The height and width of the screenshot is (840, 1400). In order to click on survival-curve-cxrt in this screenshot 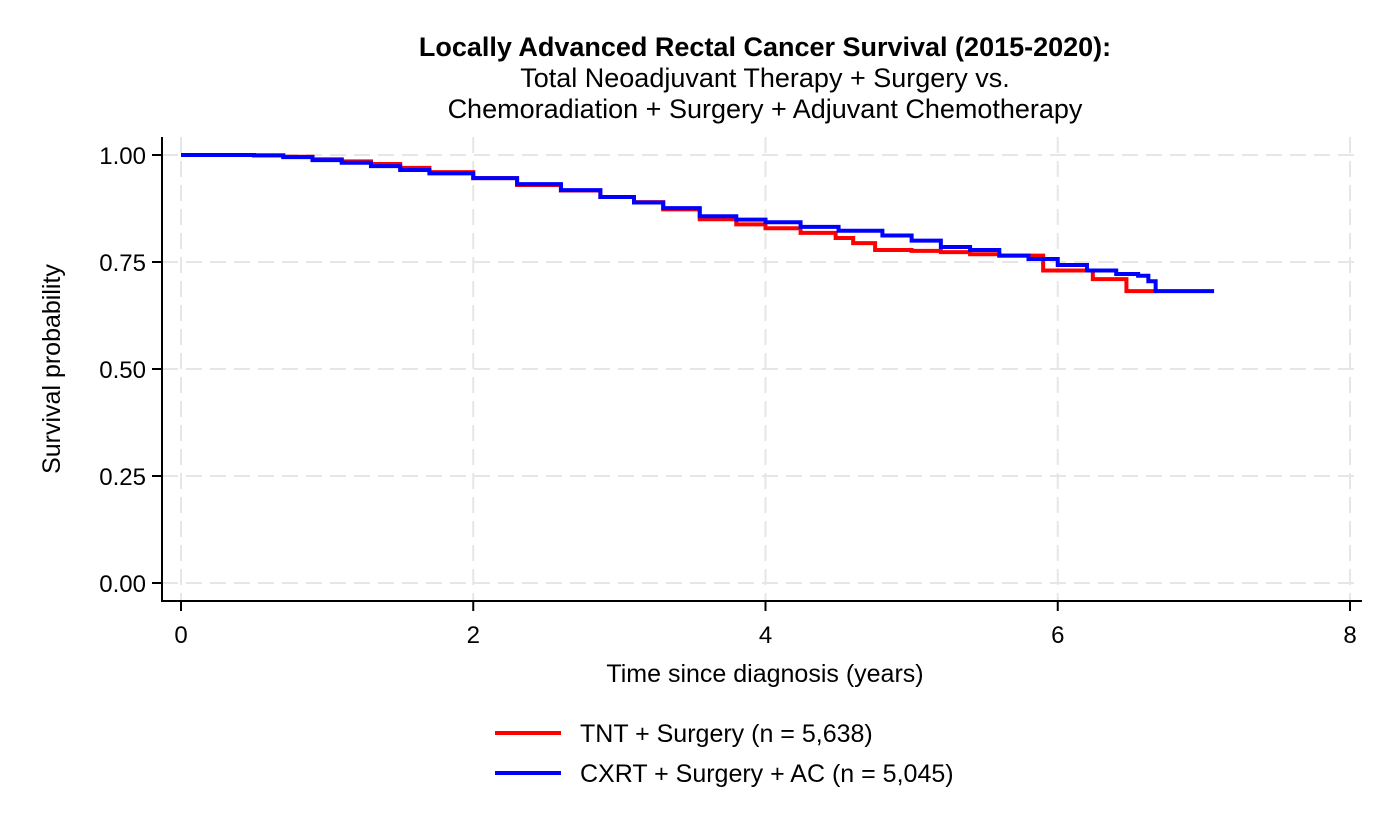, I will do `click(698, 223)`.